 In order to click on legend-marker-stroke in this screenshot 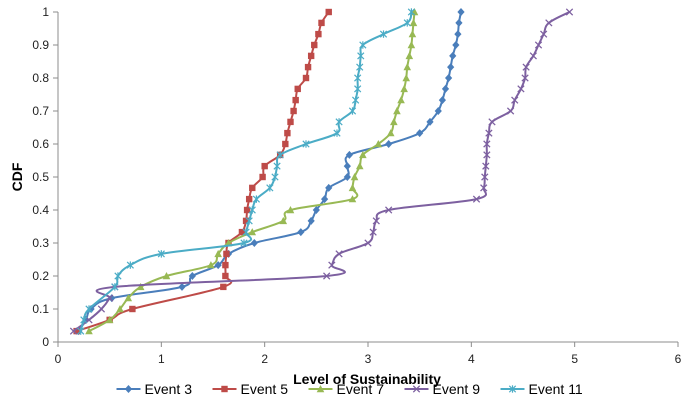, I will do `click(416, 389)`.